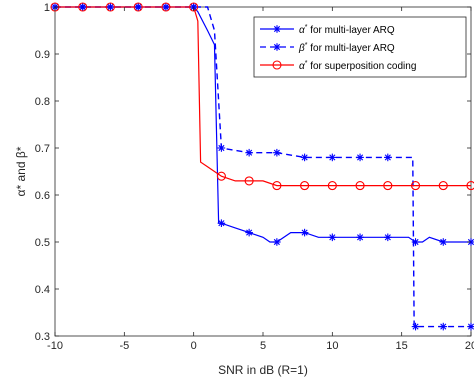 The height and width of the screenshot is (382, 474). I want to click on x-tick-label: -10, so click(55, 346).